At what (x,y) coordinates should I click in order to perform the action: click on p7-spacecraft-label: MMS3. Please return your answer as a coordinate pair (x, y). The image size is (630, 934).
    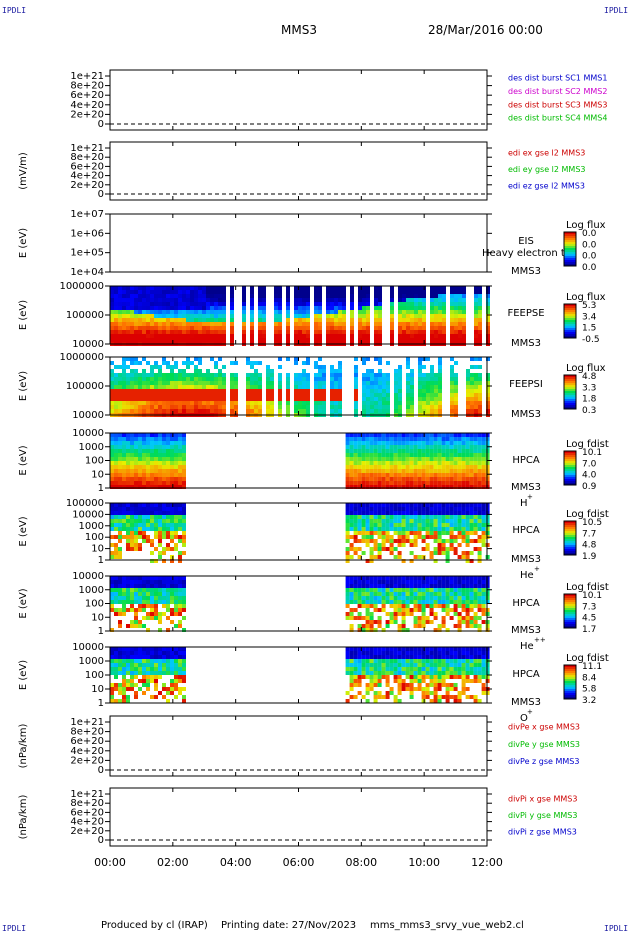
    Looking at the image, I should click on (526, 559).